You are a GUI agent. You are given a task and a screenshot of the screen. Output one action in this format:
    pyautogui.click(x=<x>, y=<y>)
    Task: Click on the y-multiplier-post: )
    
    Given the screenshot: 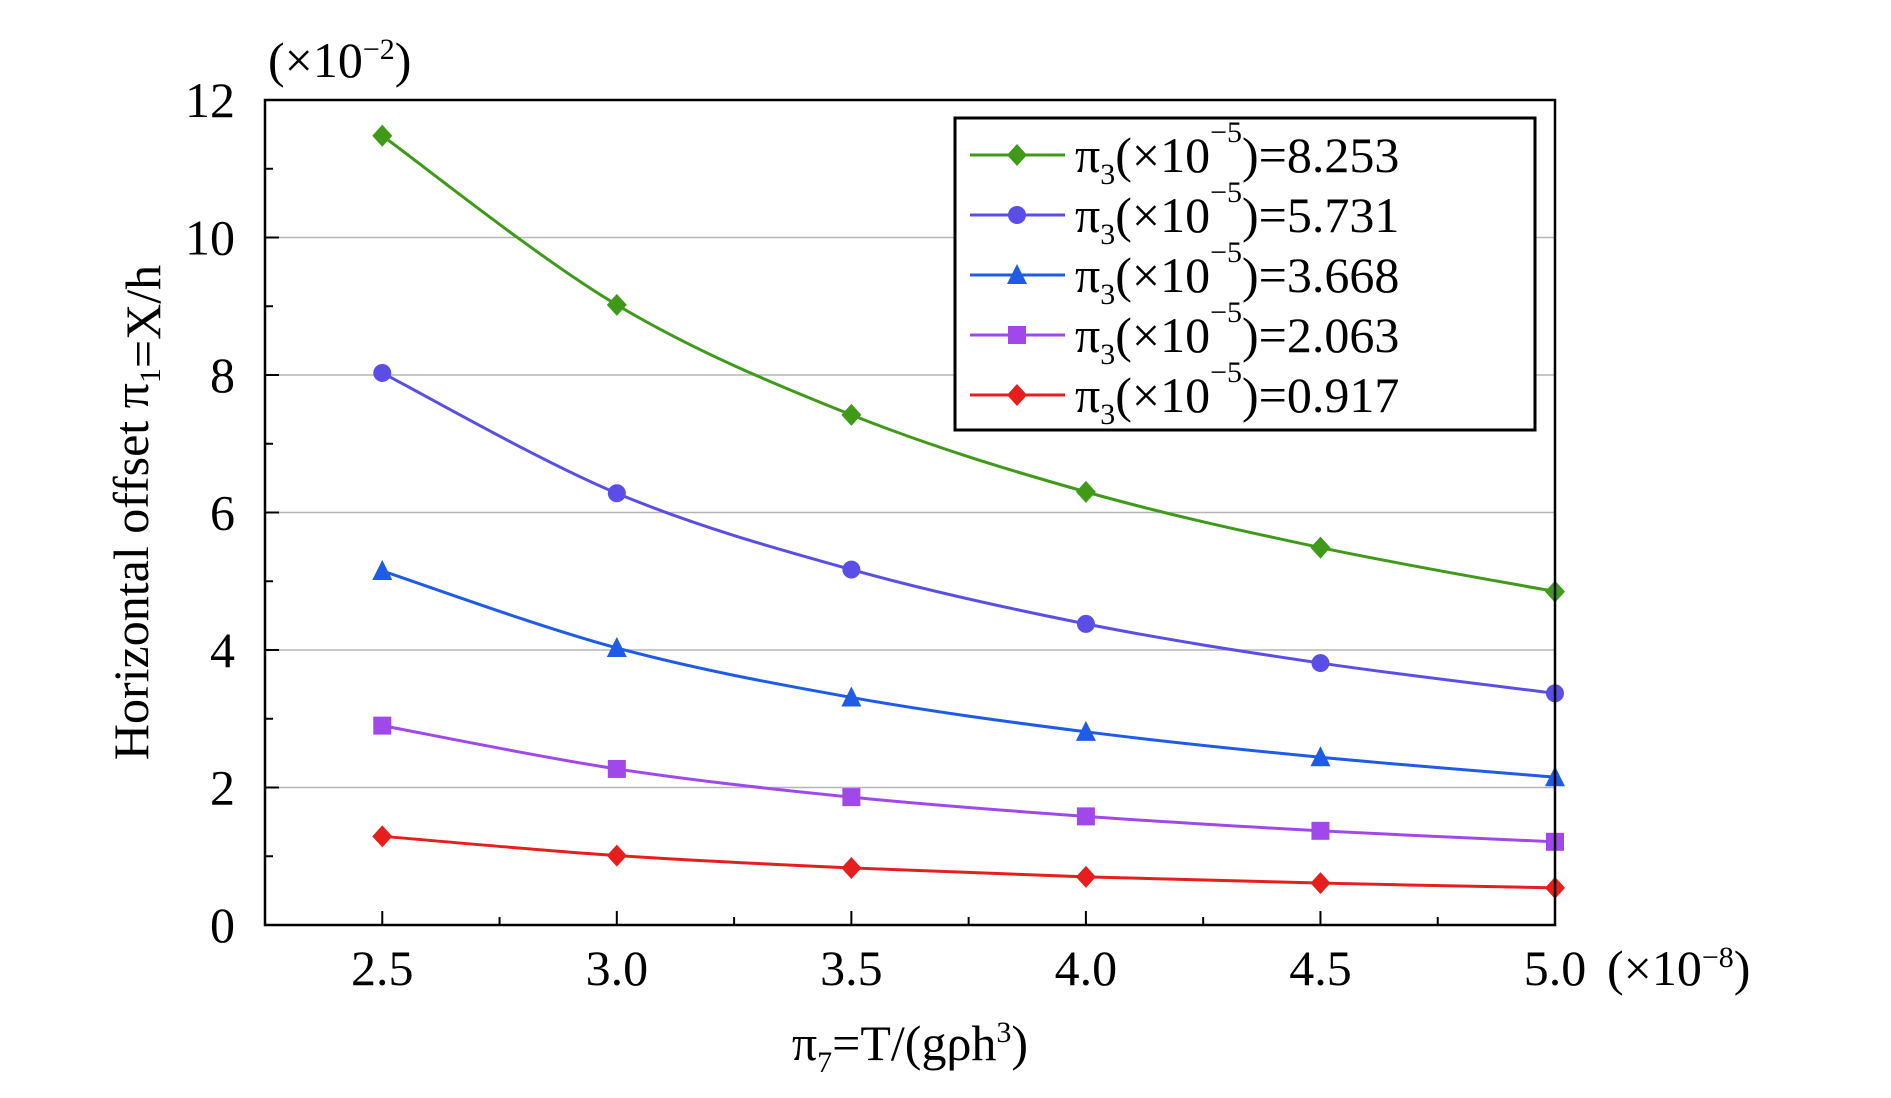 What is the action you would take?
    pyautogui.click(x=403, y=60)
    